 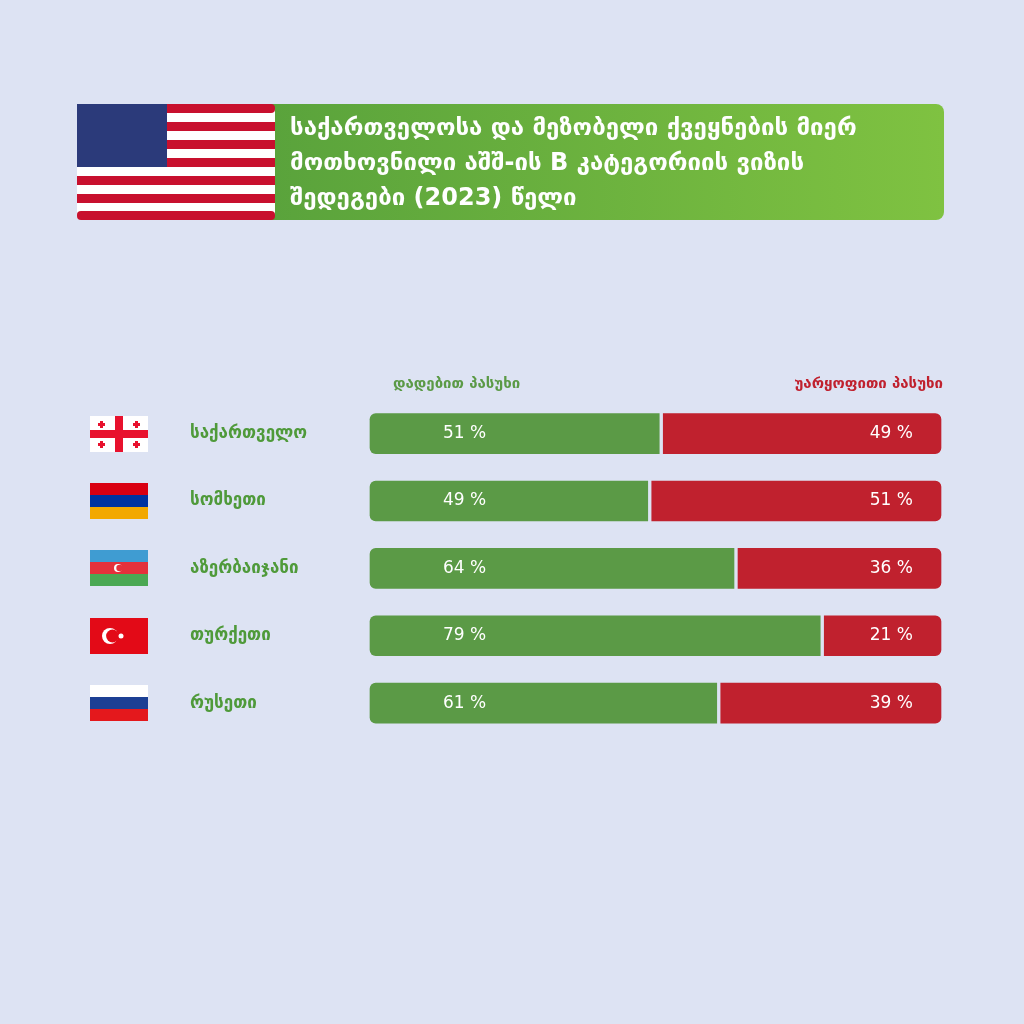 I want to click on chart-title: საქართველოსა და მეზობელი ქვეყნების მიერ მოთხოვნილი აშშ-ის B კატეგორიის ვიზის შედეგები (2023) წელი, so click(x=574, y=162).